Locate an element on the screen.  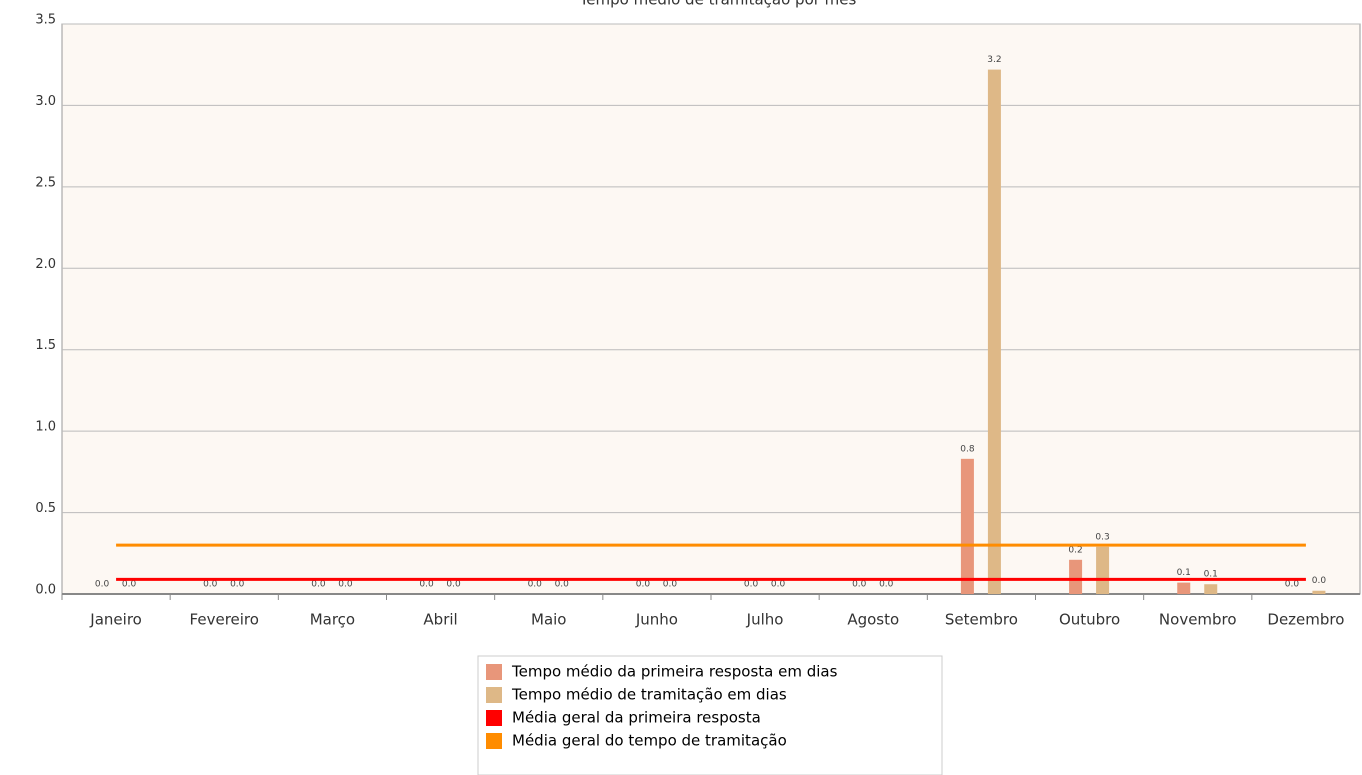
legend-label: Tempo médio de tramitação em dias is located at coordinates (649, 695).